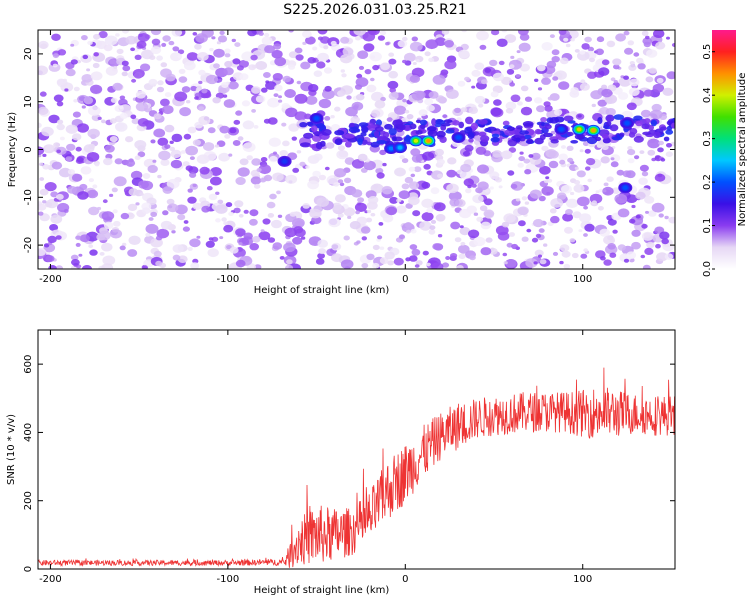 The height and width of the screenshot is (600, 750). Describe the element at coordinates (707, 182) in the screenshot. I see `colorbar-tick-label: 0.2` at that location.